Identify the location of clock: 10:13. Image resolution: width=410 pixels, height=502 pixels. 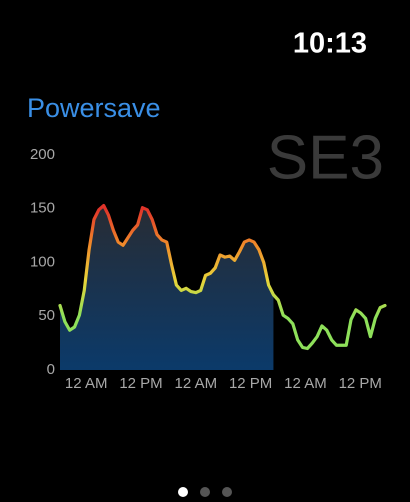
(330, 44).